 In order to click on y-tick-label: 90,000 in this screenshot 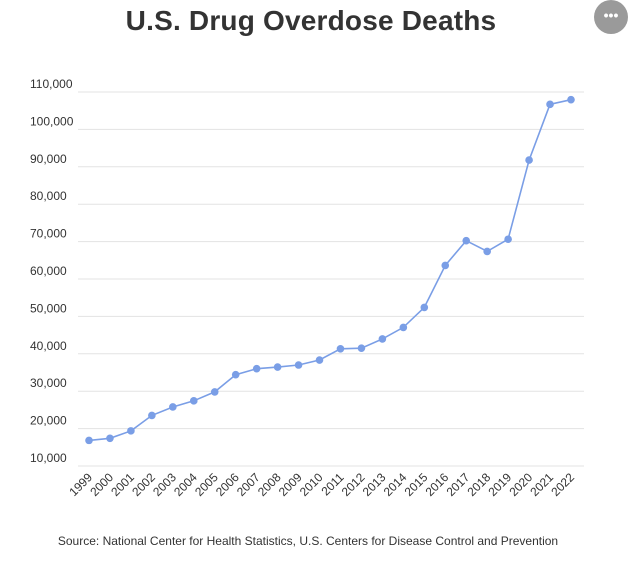, I will do `click(48, 159)`.